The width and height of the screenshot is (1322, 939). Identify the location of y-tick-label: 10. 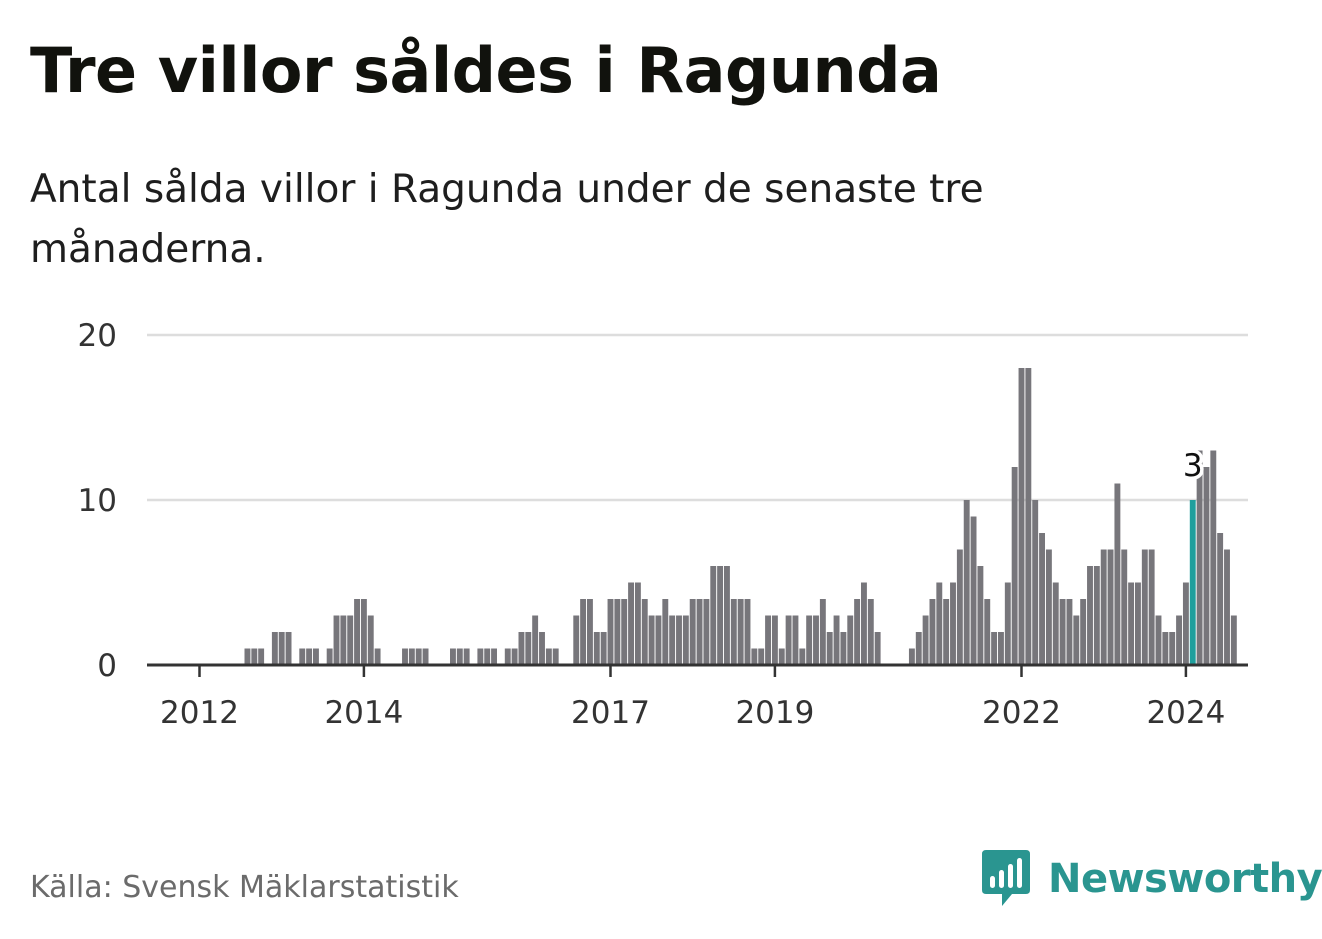
(97, 501).